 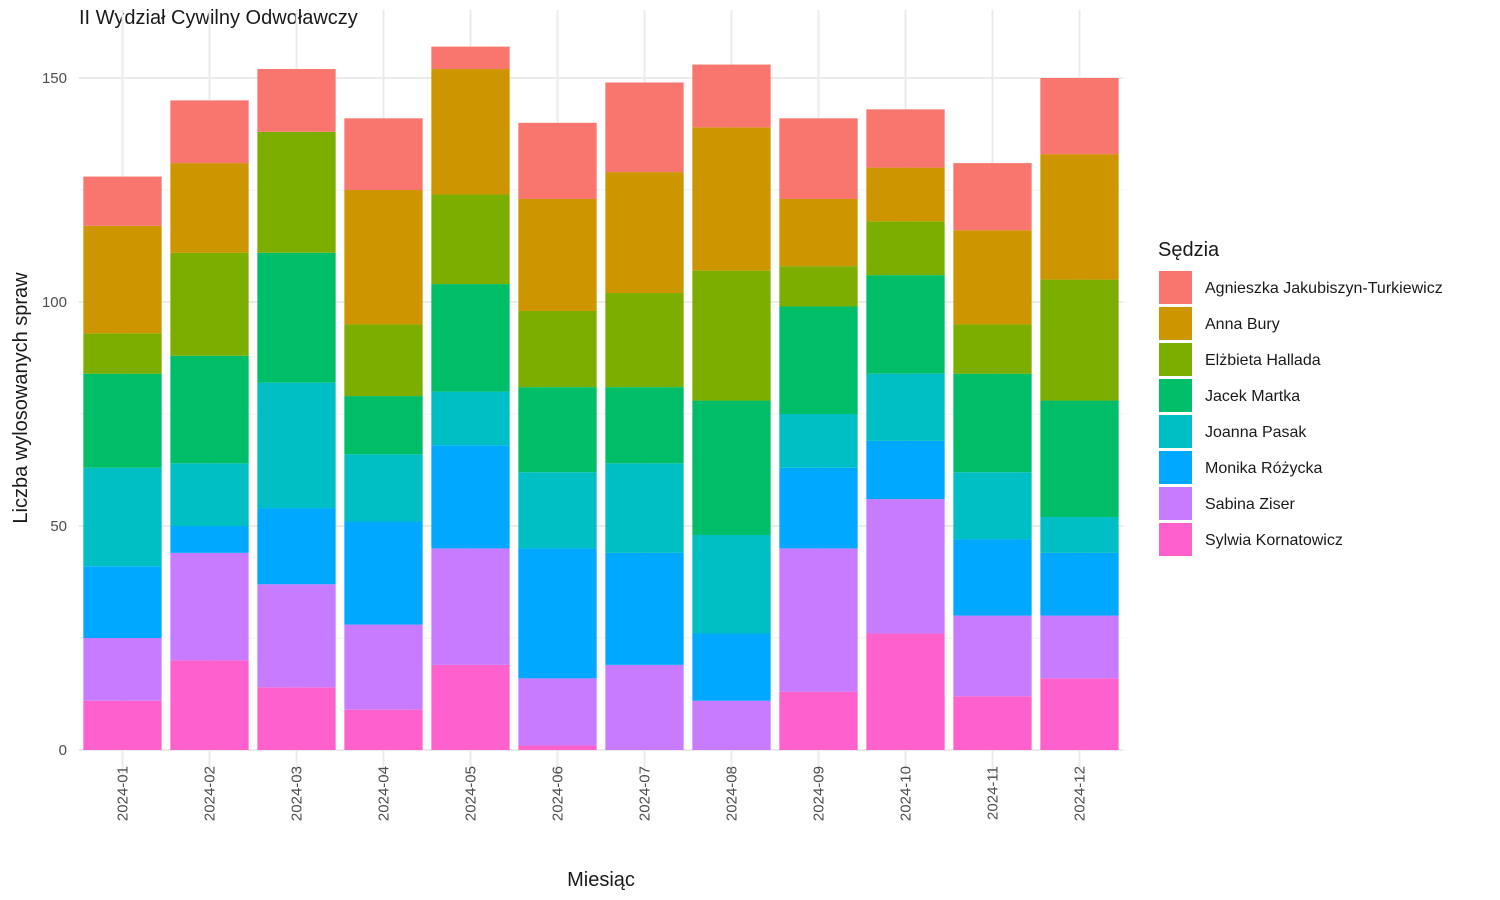 I want to click on legend-label: Joanna Pasak, so click(x=1256, y=432).